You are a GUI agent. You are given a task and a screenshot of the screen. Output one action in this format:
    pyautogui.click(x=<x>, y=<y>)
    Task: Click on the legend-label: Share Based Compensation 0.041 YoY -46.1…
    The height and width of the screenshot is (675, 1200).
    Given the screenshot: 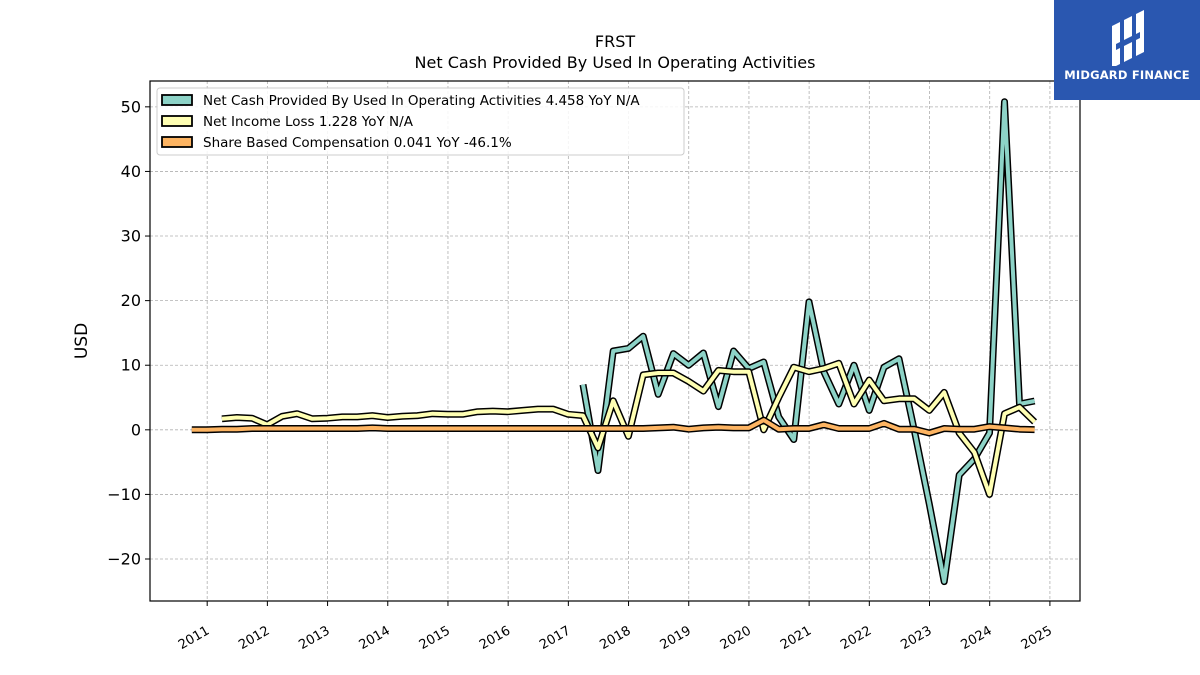 What is the action you would take?
    pyautogui.click(x=357, y=143)
    